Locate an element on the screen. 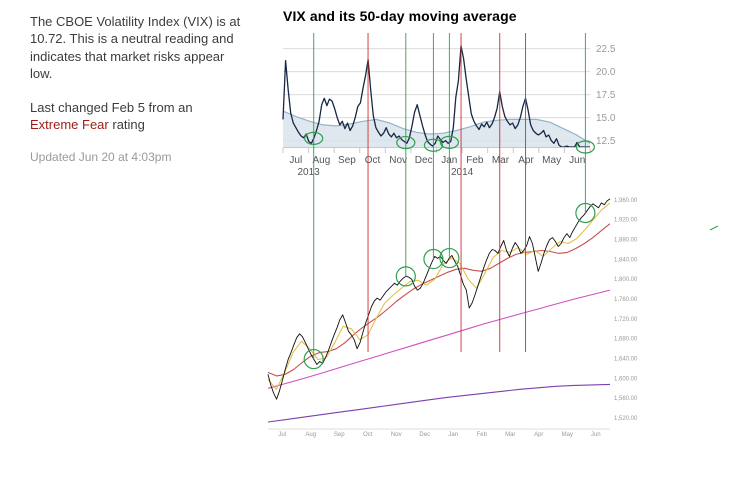 The height and width of the screenshot is (499, 756). price-month-label: Jun is located at coordinates (596, 435).